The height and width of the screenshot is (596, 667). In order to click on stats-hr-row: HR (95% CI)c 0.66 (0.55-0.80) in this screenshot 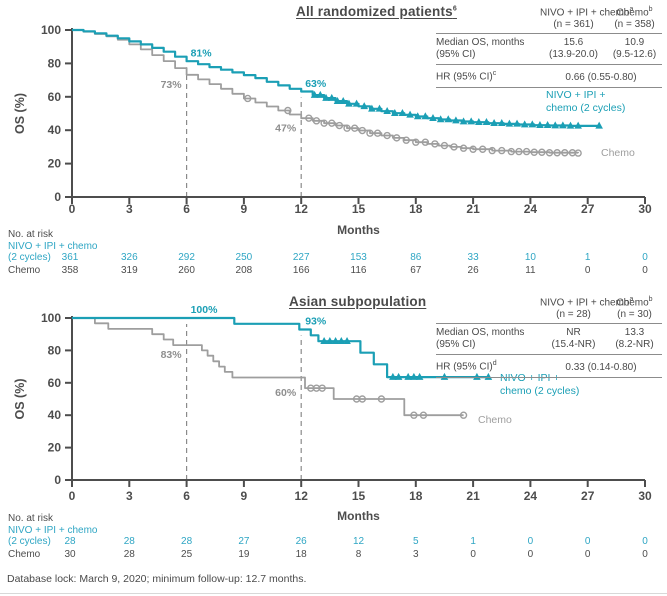, I will do `click(549, 76)`.